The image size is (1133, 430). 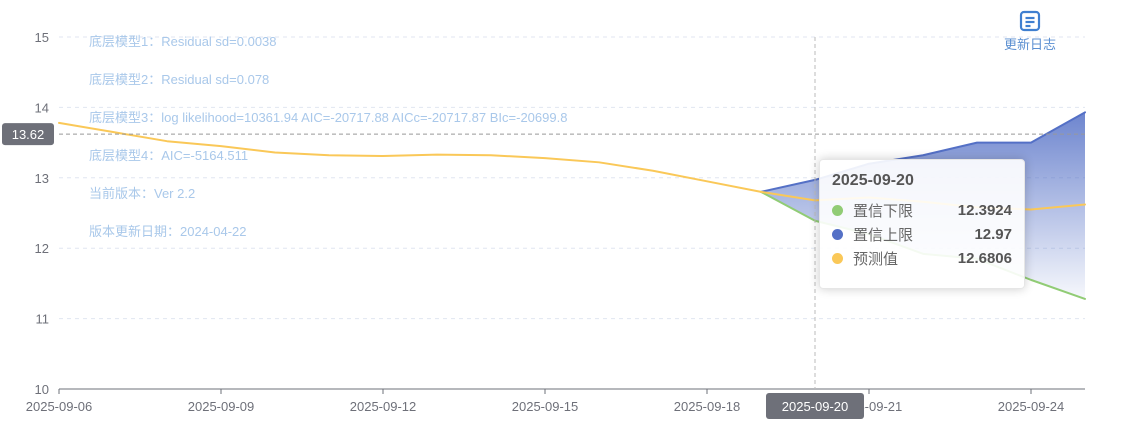 I want to click on tooltip-name-forecast: 预测值, so click(x=876, y=259).